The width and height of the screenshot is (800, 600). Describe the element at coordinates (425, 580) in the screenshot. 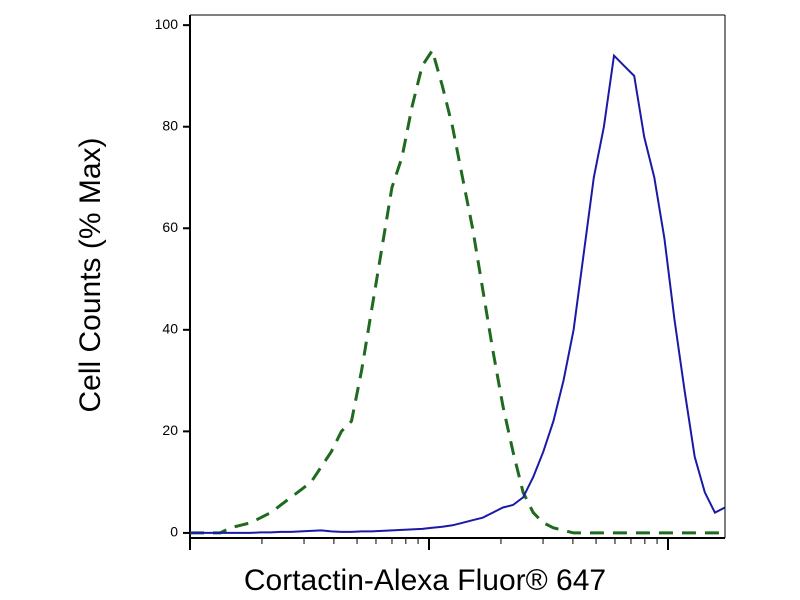

I see `x-axis-label: Cortactin-Alexa Fluor® 647` at that location.